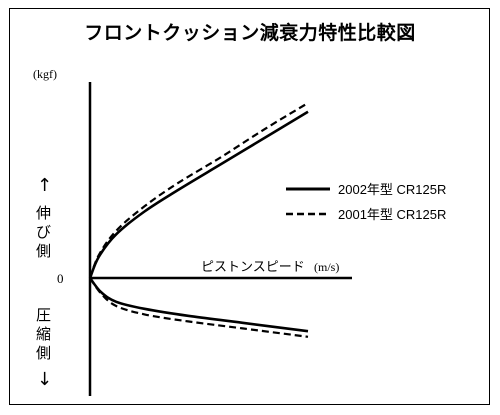  Describe the element at coordinates (45, 74) in the screenshot. I see `y-unit-label: (kgf)` at that location.